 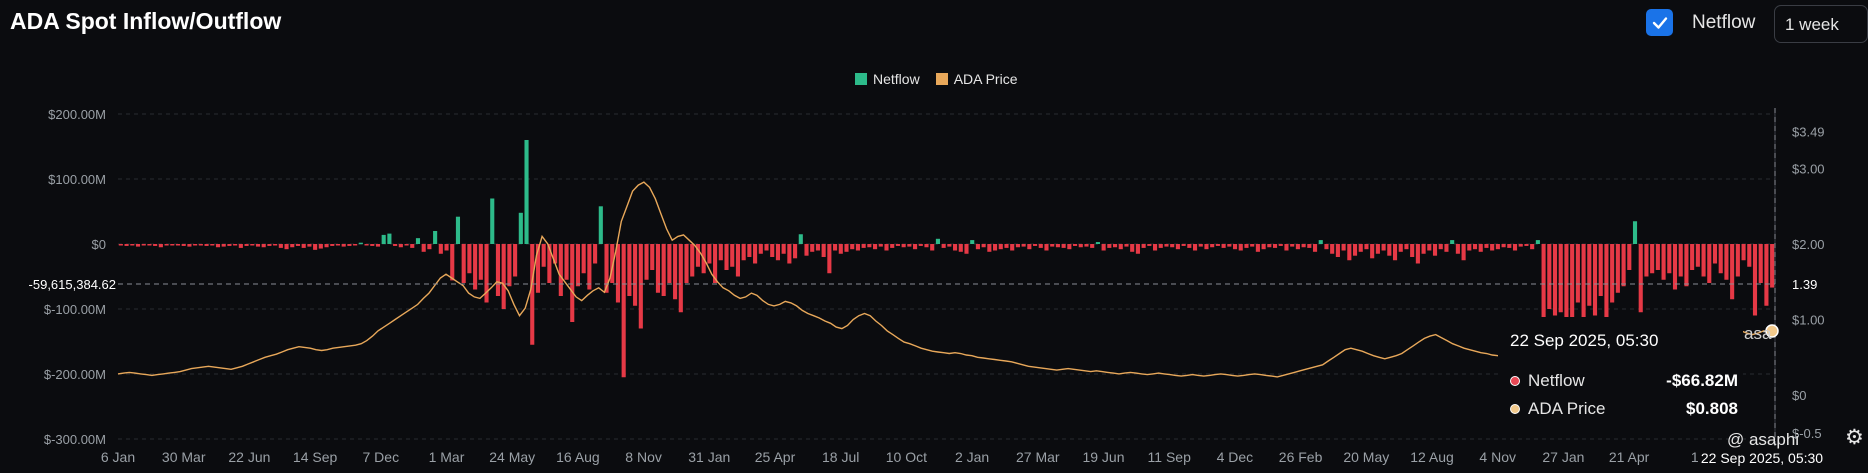 What do you see at coordinates (1515, 409) in the screenshot?
I see `tooltip-dot-ada-price` at bounding box center [1515, 409].